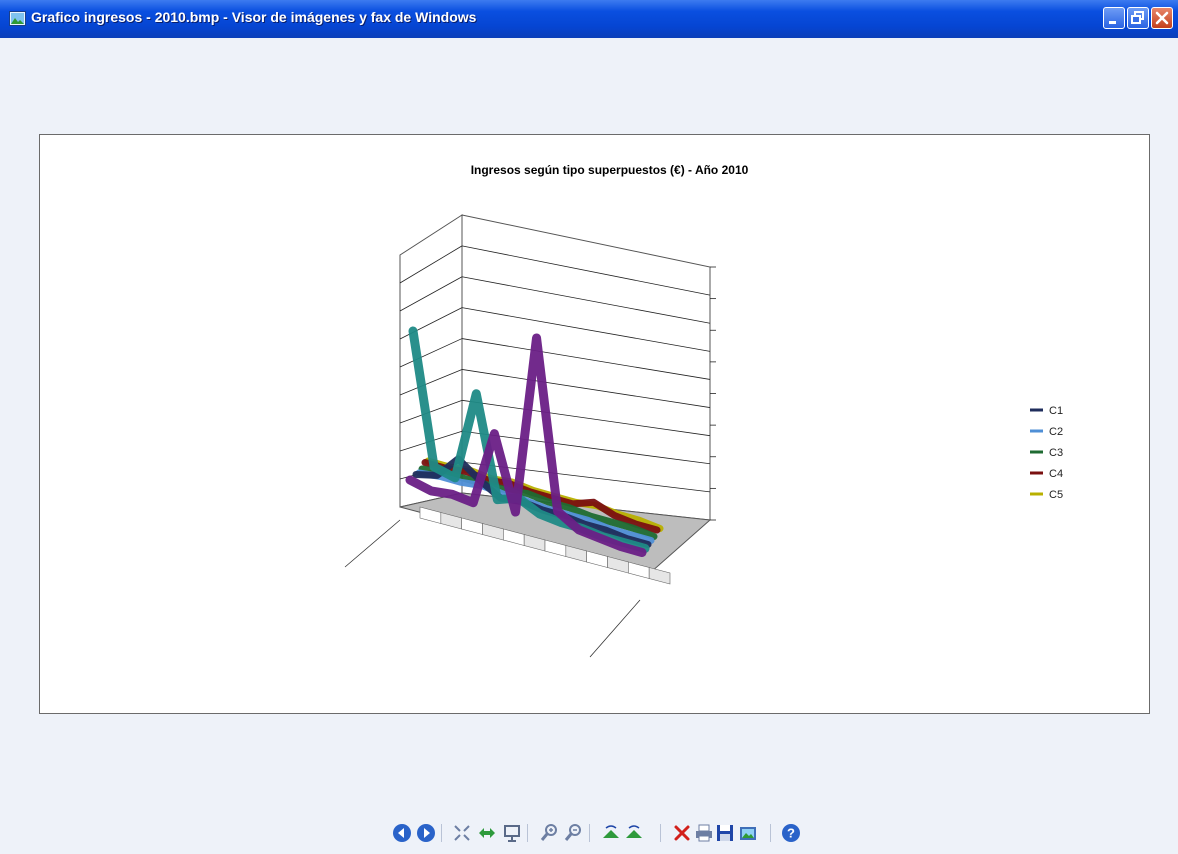 The height and width of the screenshot is (854, 1178). I want to click on delete-icon, so click(682, 833).